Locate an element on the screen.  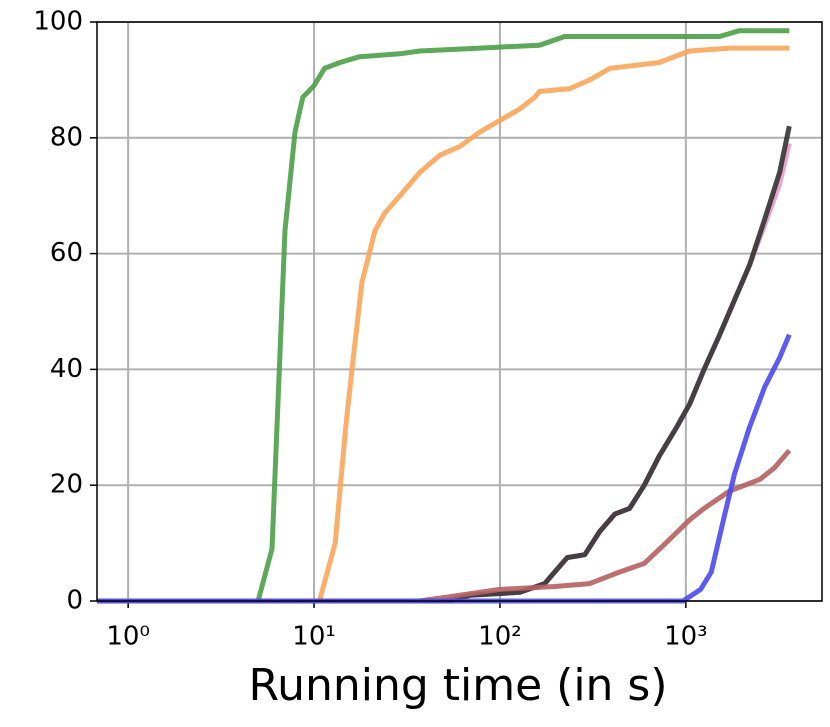
x-tick-label: 10¹ is located at coordinates (314, 637).